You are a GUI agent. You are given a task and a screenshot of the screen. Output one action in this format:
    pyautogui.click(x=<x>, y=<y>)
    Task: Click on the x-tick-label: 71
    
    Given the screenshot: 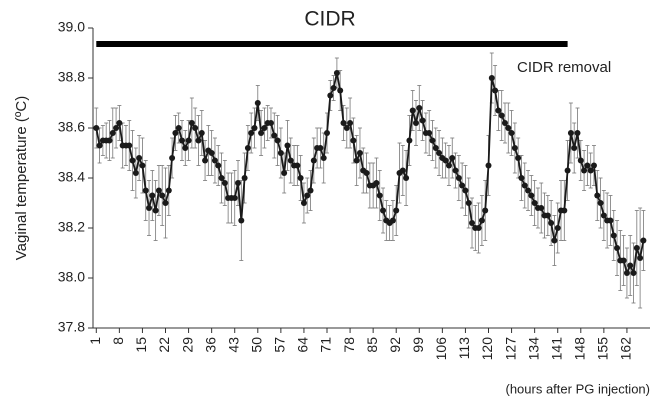 What is the action you would take?
    pyautogui.click(x=326, y=345)
    